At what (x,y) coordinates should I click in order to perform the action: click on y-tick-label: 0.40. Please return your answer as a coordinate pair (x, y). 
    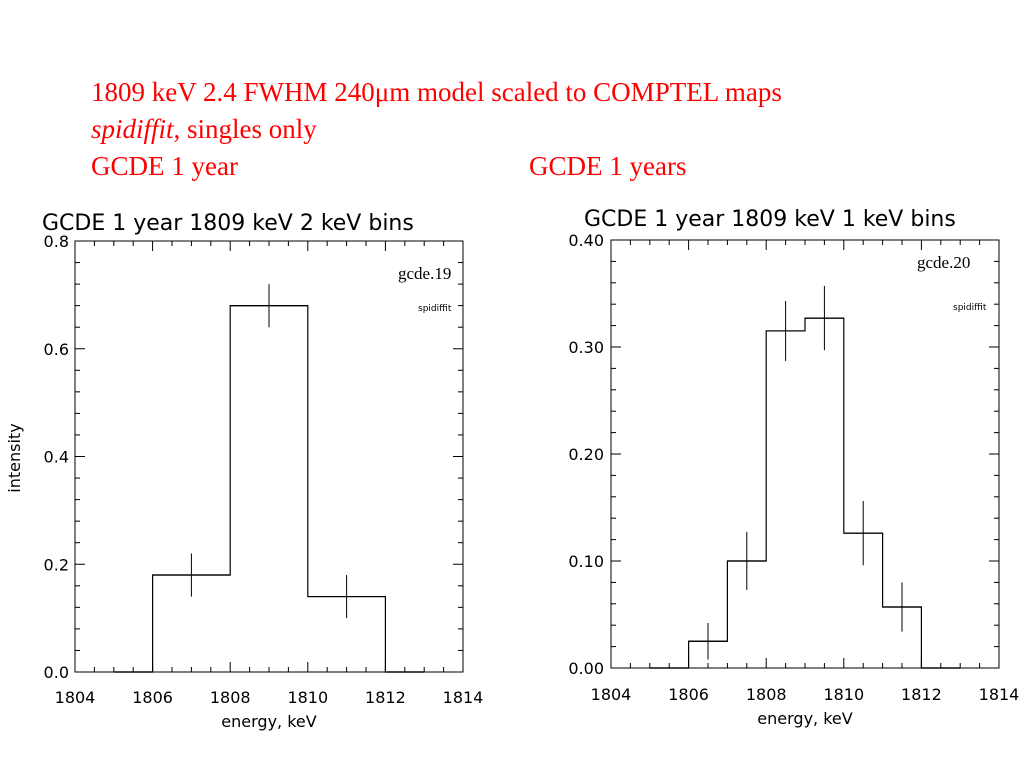
    Looking at the image, I should click on (586, 240).